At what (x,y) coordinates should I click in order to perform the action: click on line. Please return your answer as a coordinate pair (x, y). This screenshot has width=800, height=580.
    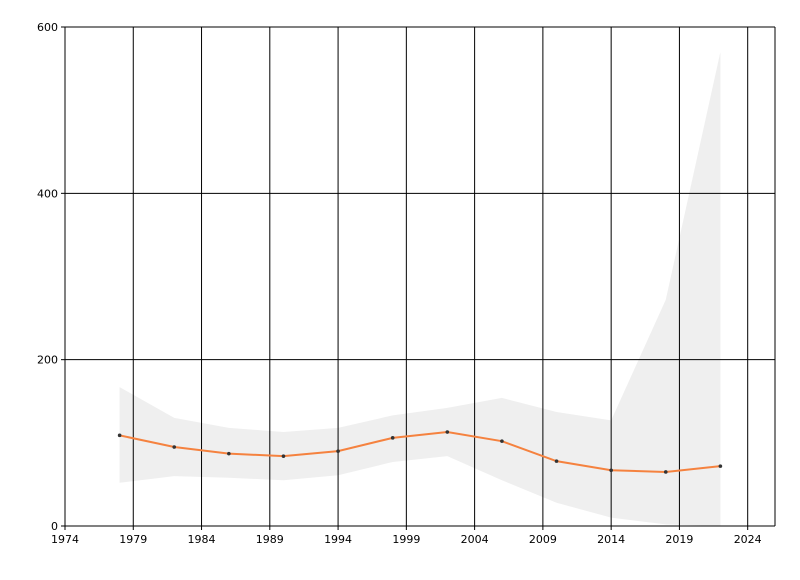
    Looking at the image, I should click on (420, 452).